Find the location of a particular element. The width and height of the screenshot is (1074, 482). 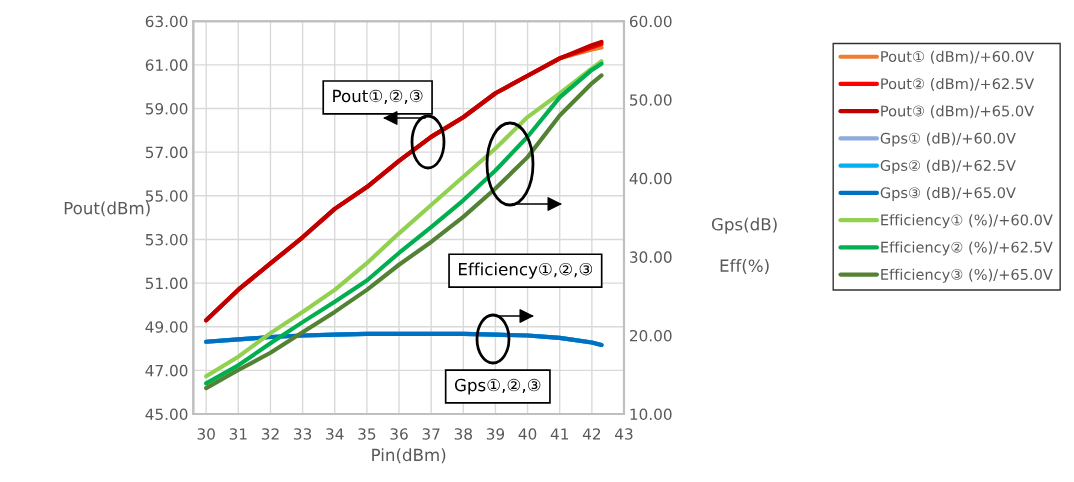

y2-tick-label: 40.00 is located at coordinates (650, 178).